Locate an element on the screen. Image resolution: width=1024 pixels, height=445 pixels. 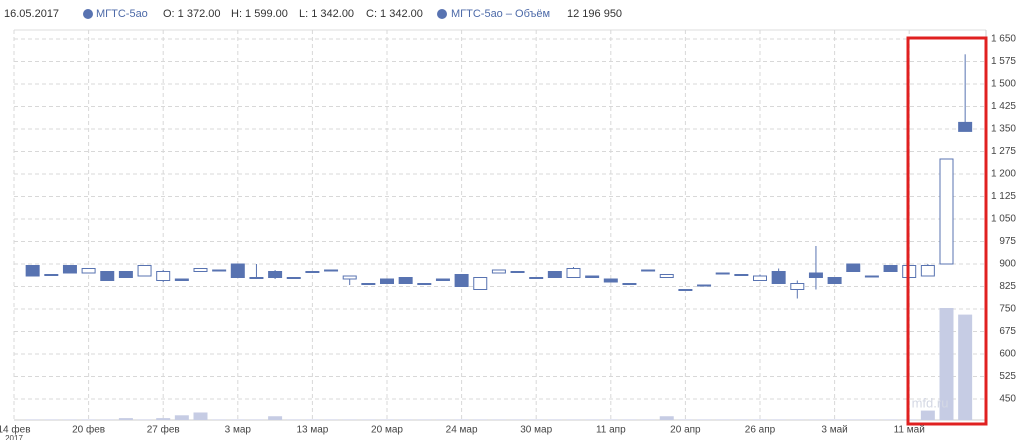
x-tick-label: 24 мар is located at coordinates (462, 430).